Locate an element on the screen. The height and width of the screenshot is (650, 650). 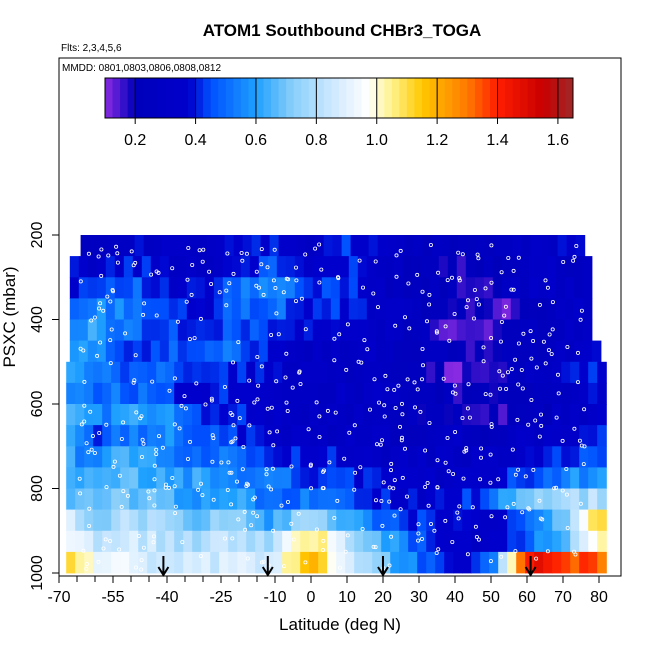
x-tick-label: 40 is located at coordinates (455, 597).